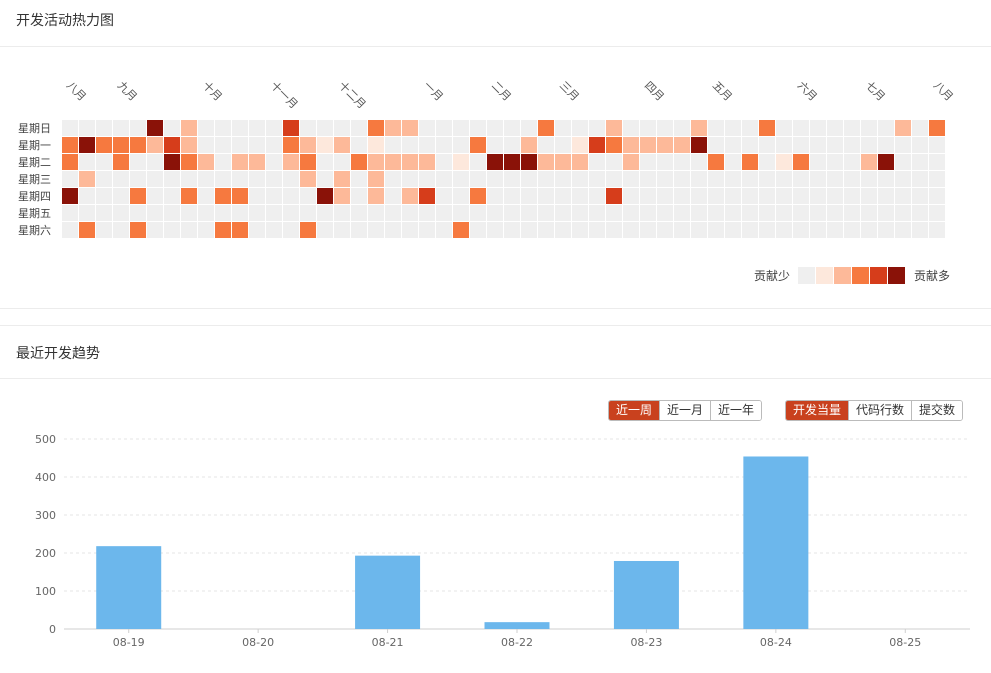  Describe the element at coordinates (634, 410) in the screenshot. I see `range-button: 近一周` at that location.